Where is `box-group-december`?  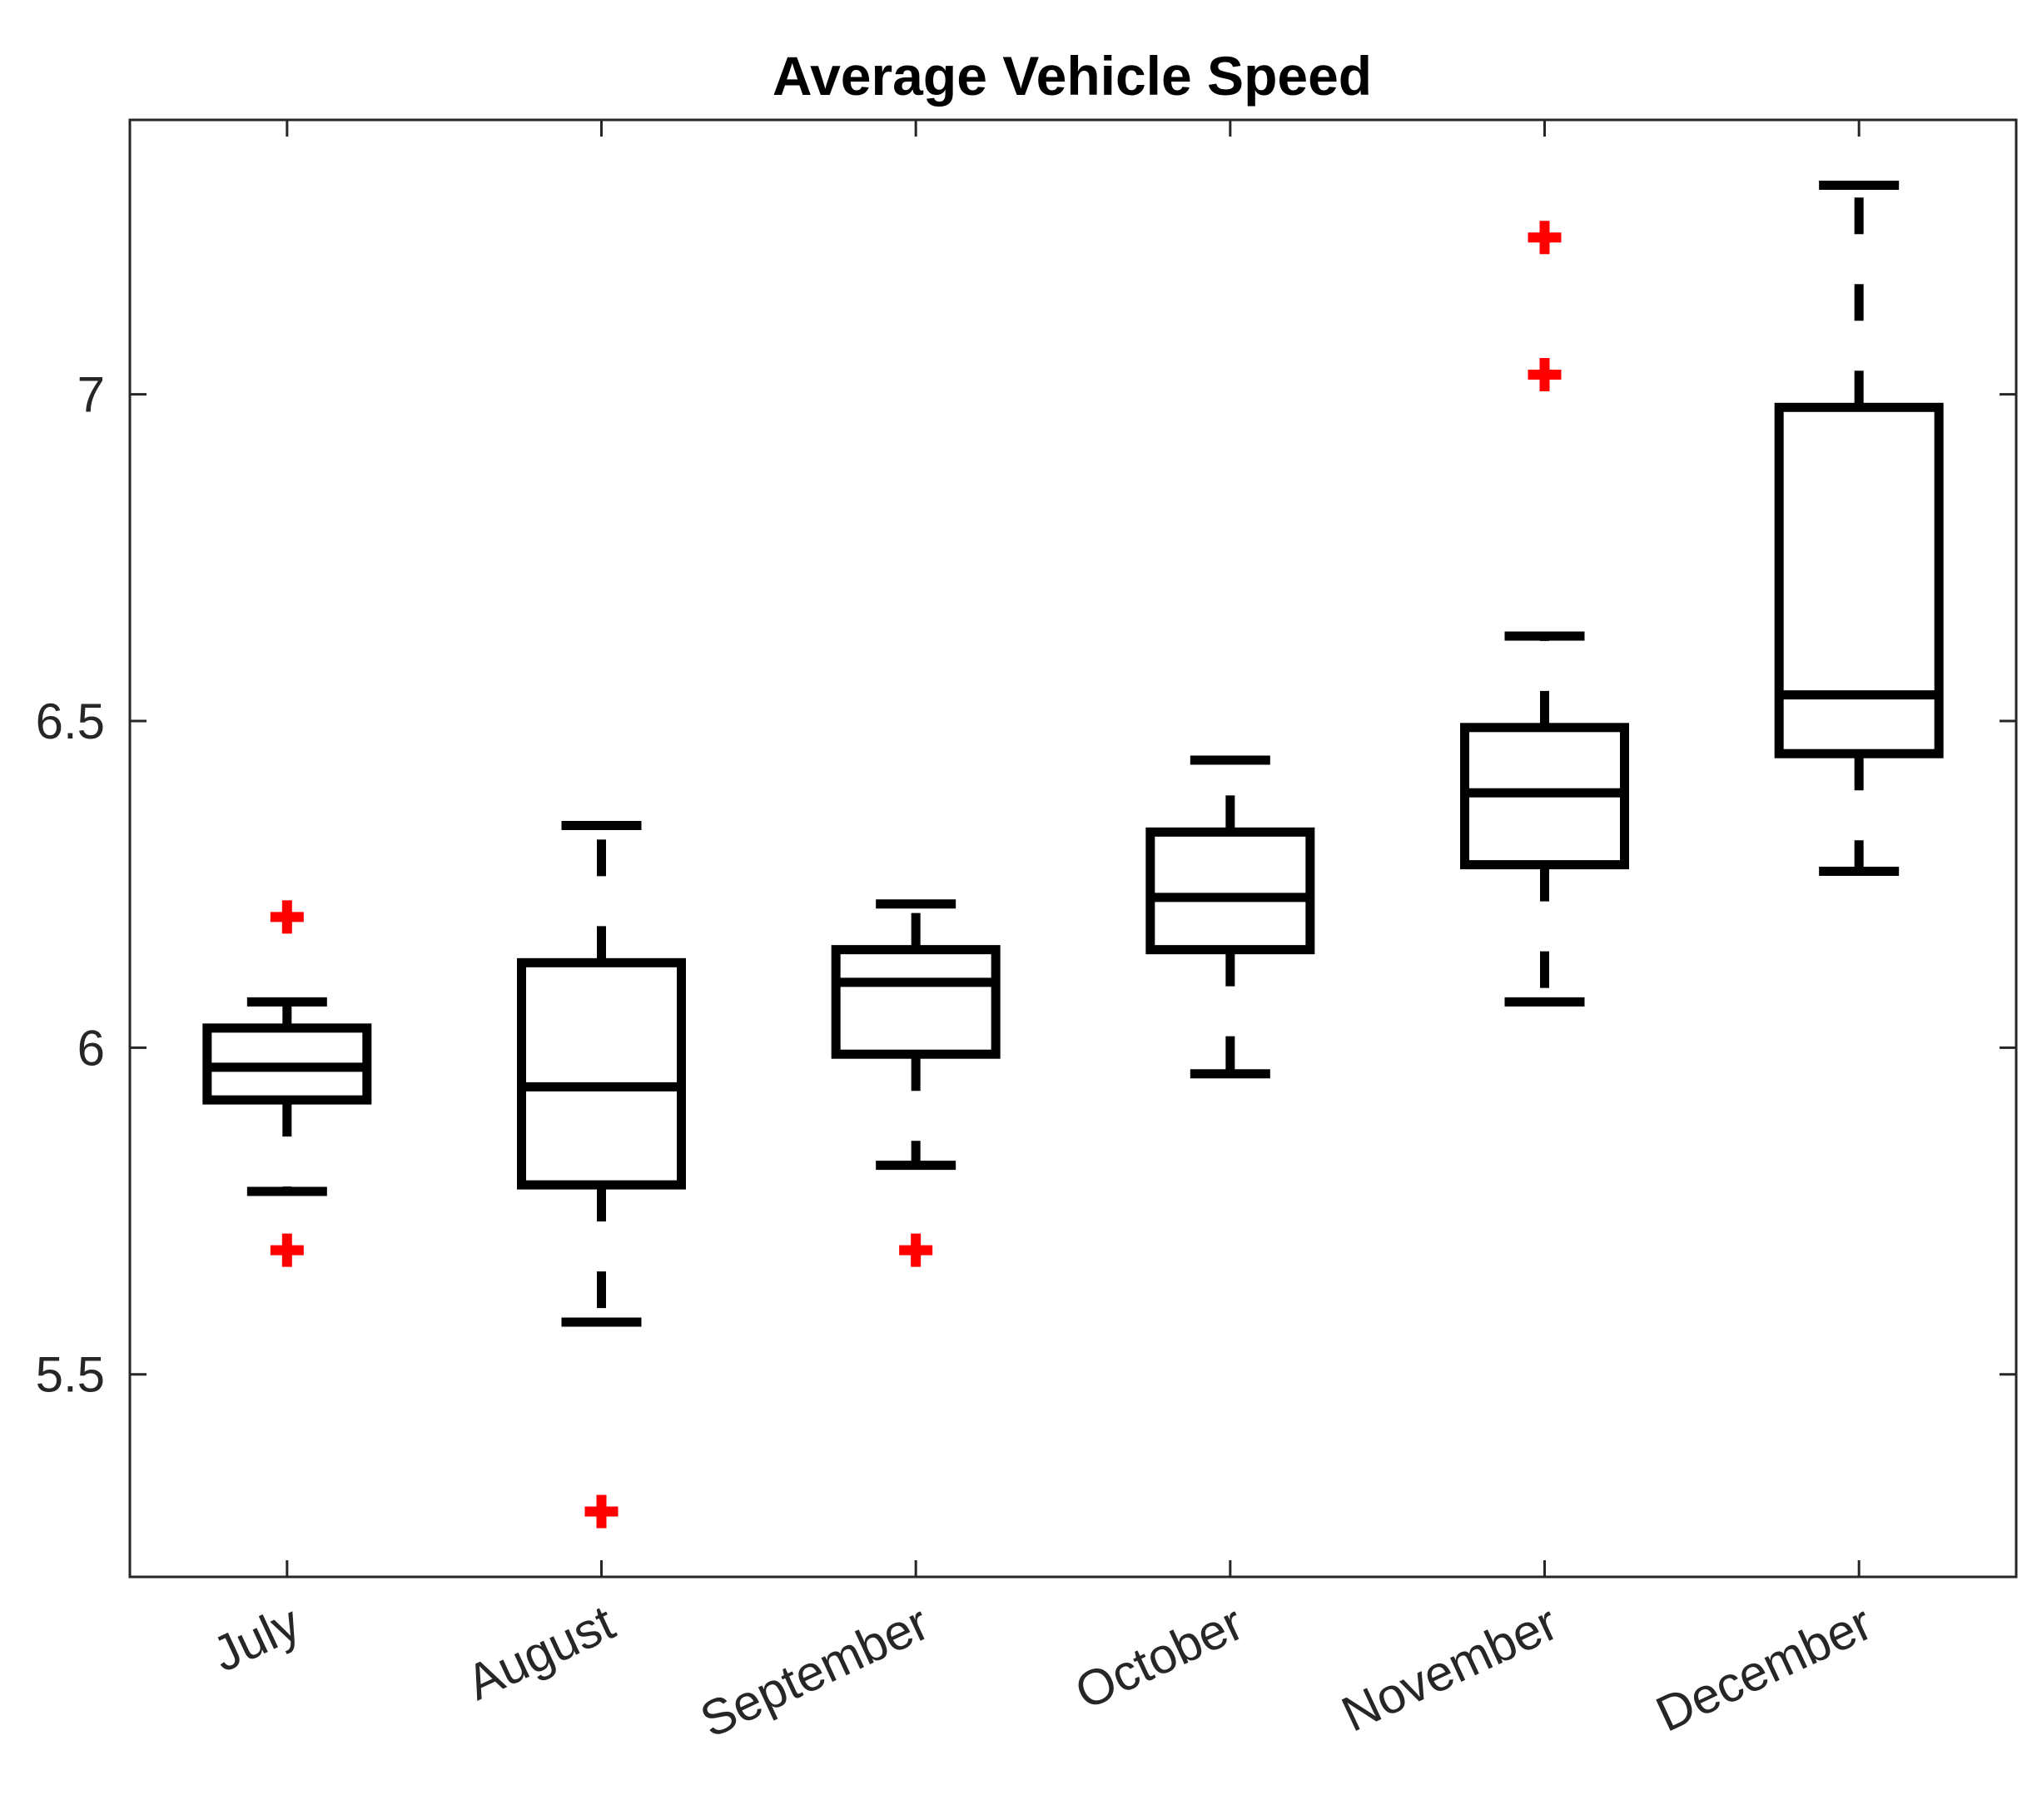
box-group-december is located at coordinates (1859, 528).